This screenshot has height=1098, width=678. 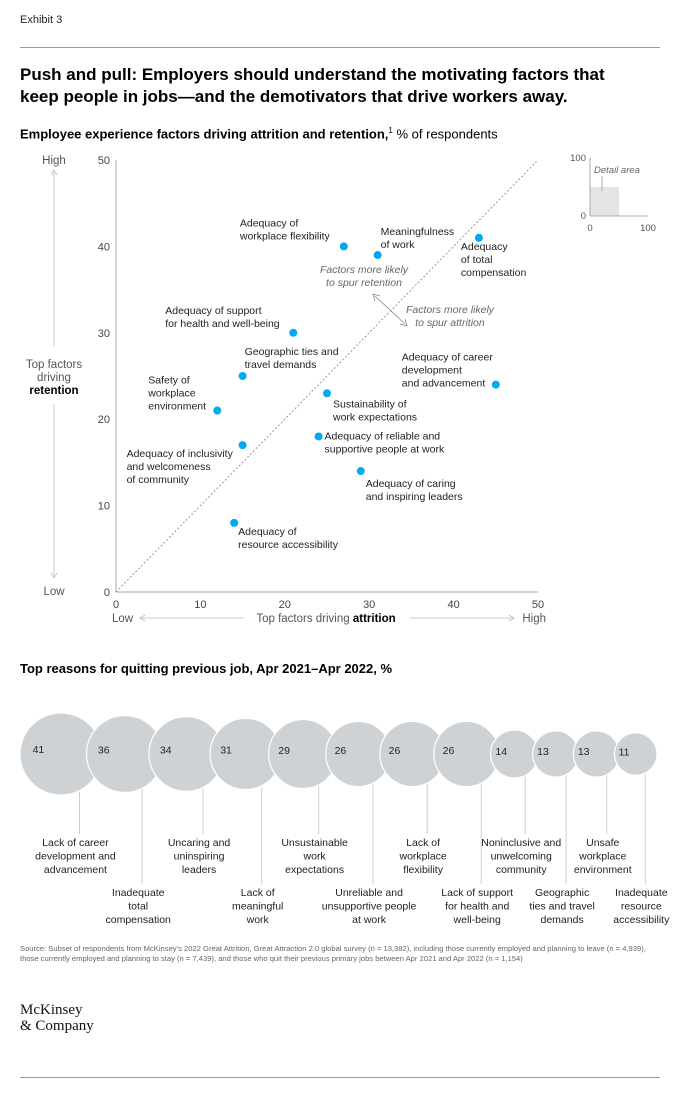 I want to click on bubble-label-line: Lack of, so click(x=423, y=843).